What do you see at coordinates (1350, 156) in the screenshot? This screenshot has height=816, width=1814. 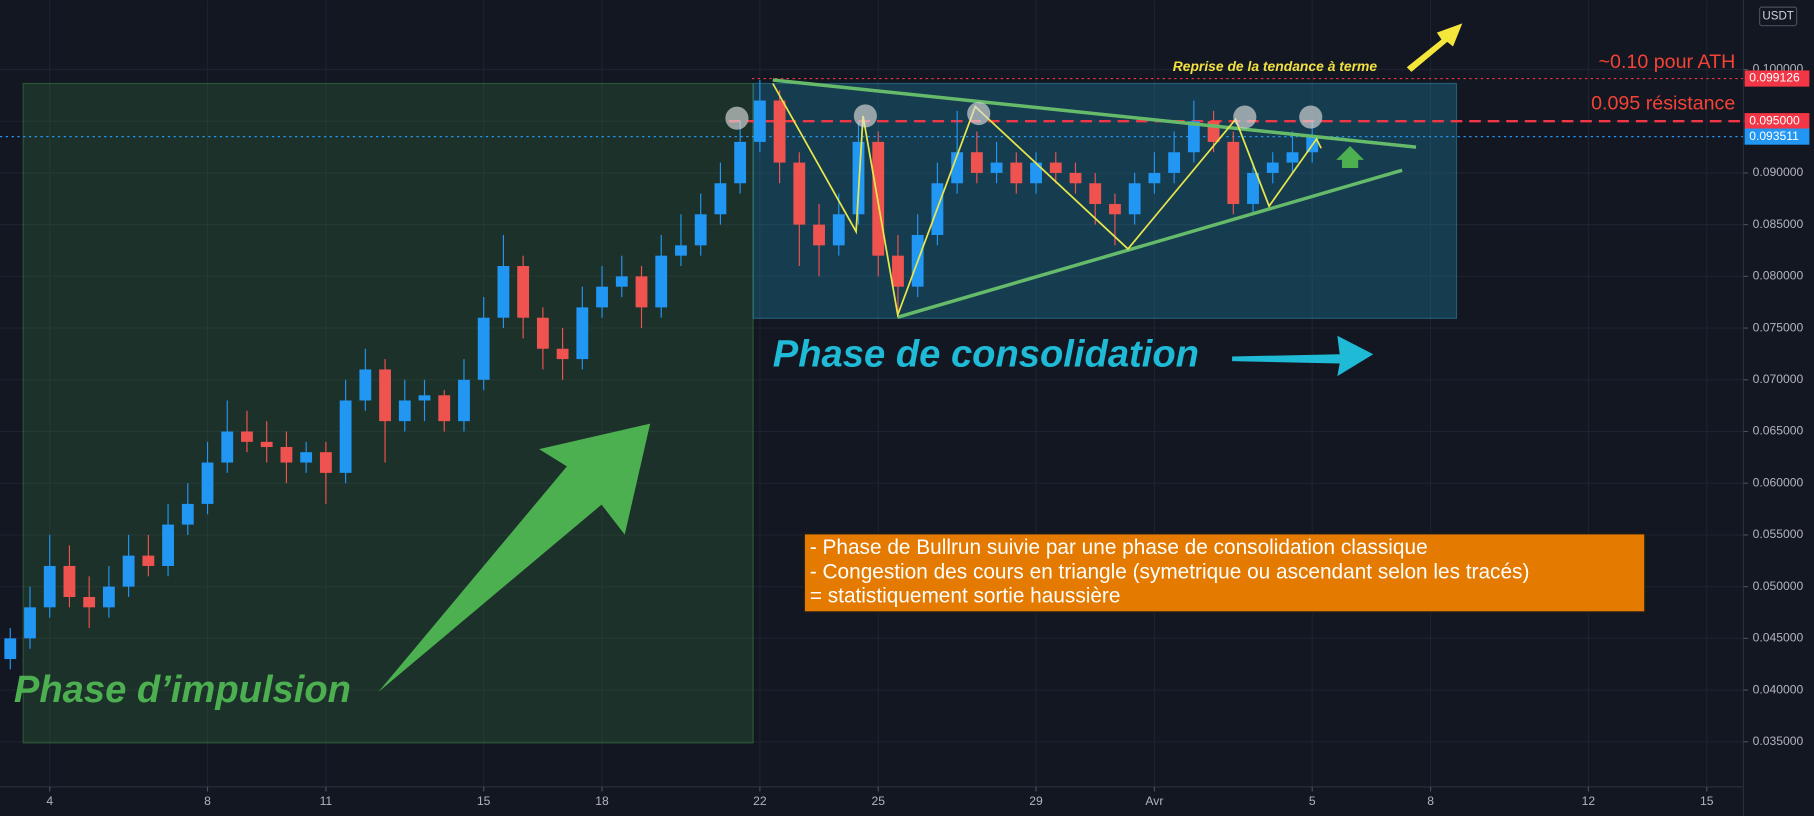 I see `small-up-arrow` at bounding box center [1350, 156].